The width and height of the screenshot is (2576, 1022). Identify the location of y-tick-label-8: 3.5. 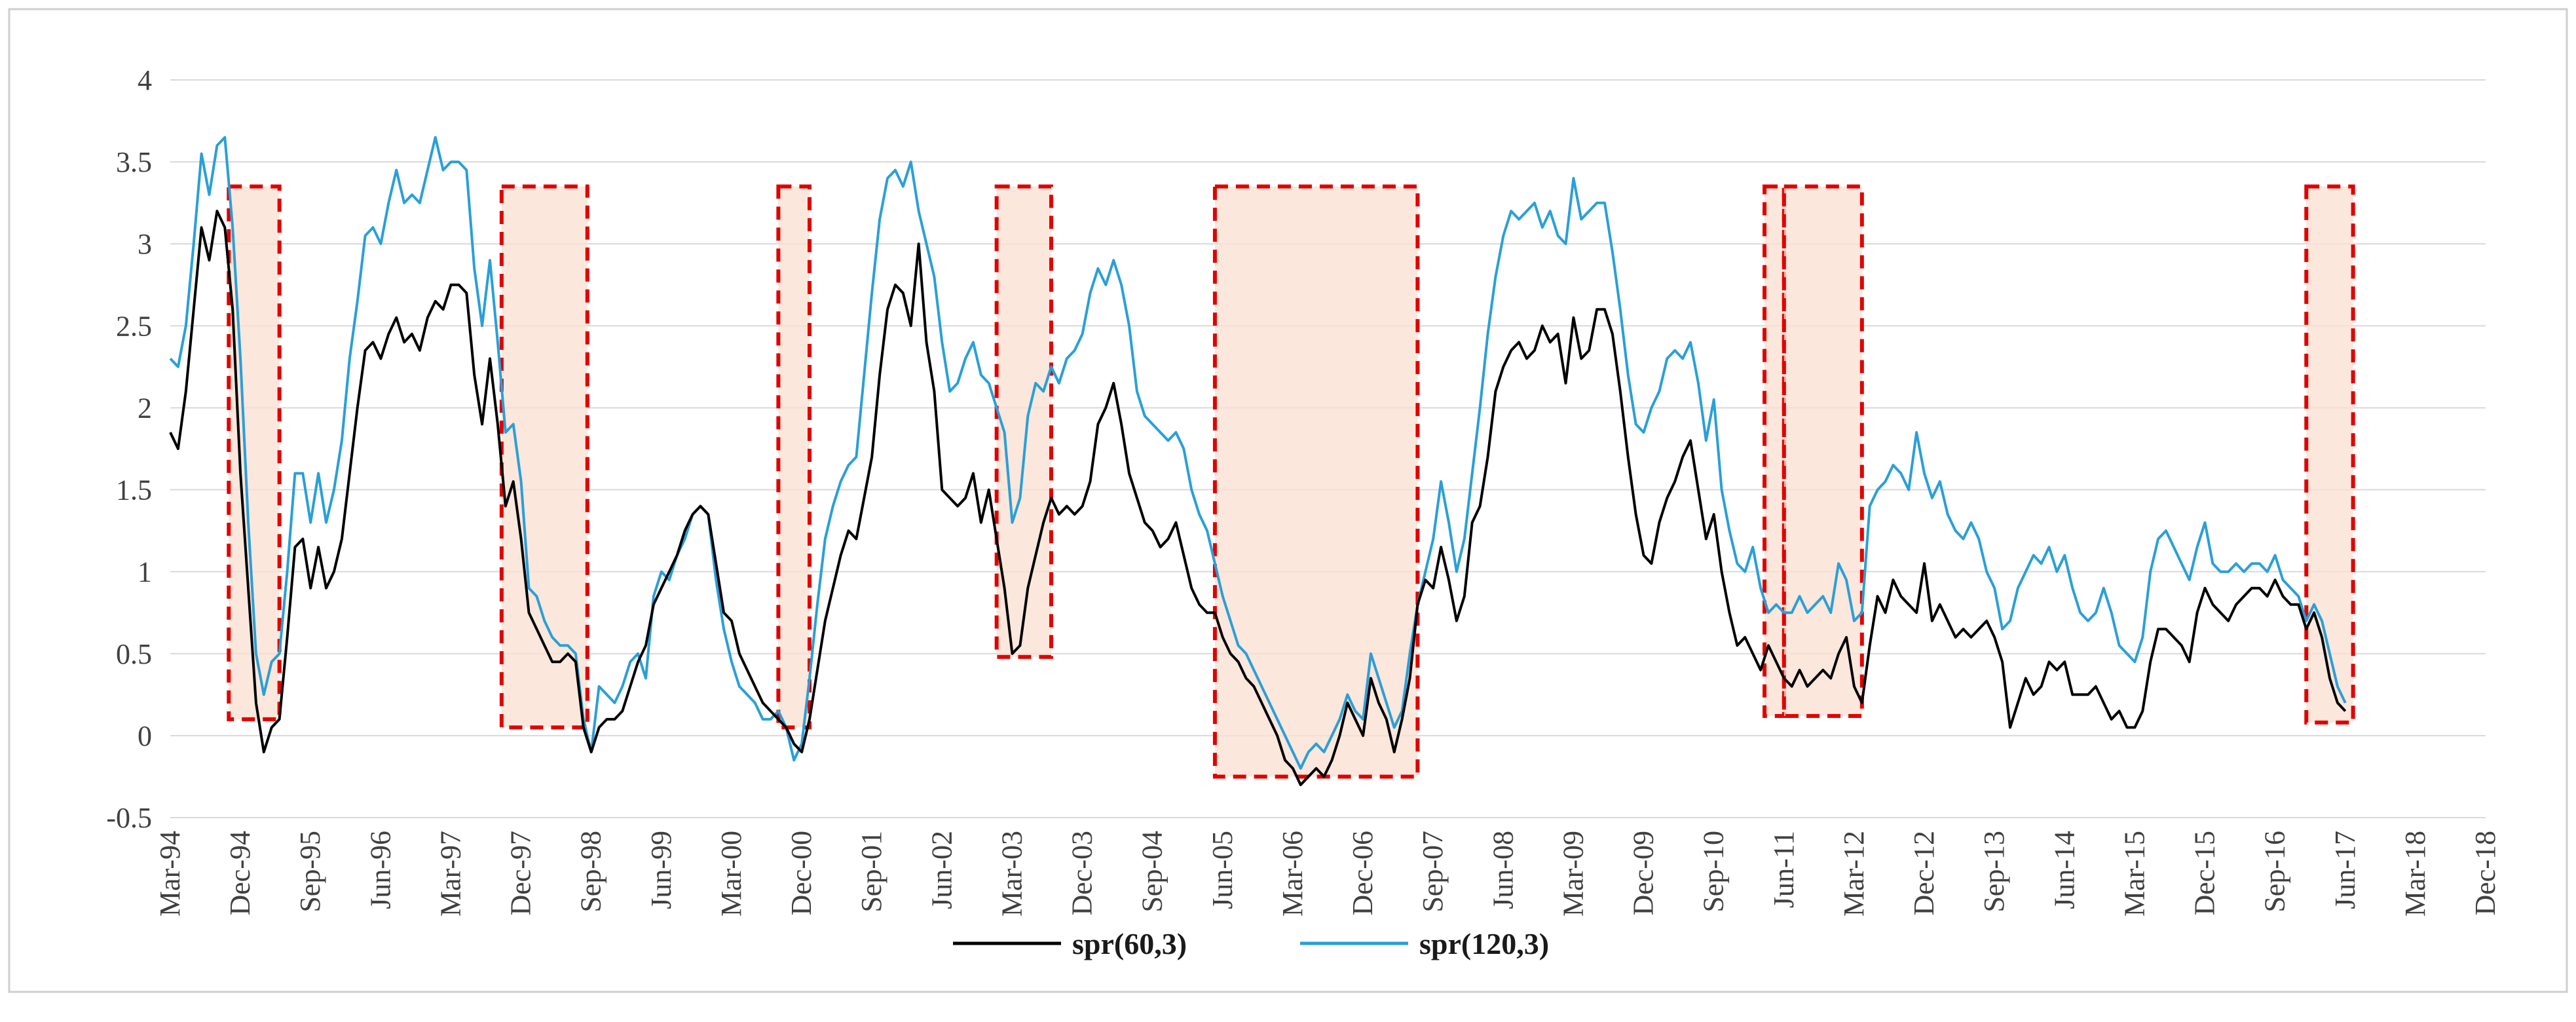
(134, 162).